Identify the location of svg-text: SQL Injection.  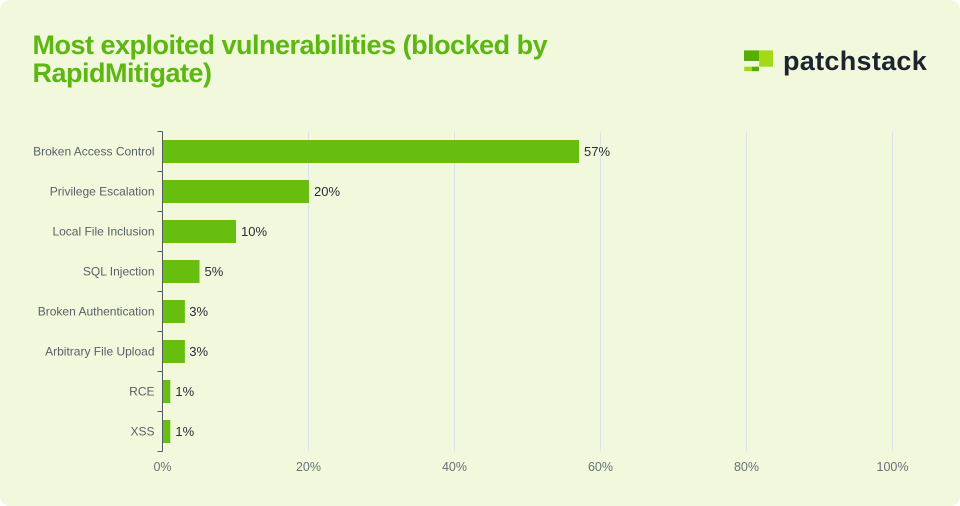
(119, 272).